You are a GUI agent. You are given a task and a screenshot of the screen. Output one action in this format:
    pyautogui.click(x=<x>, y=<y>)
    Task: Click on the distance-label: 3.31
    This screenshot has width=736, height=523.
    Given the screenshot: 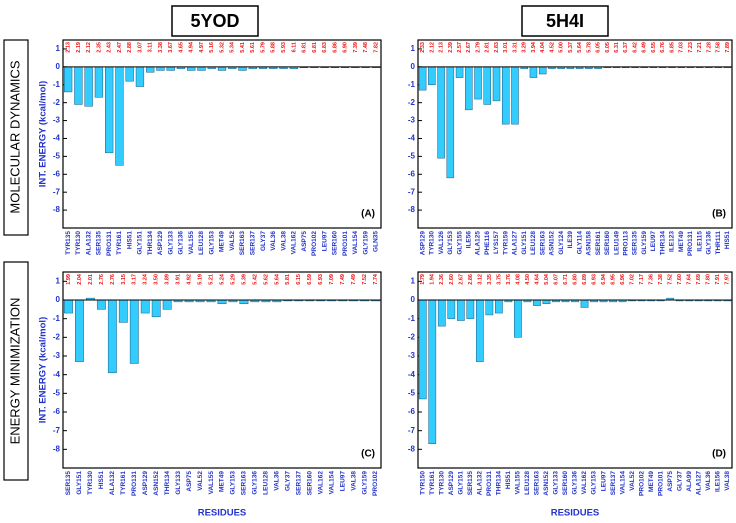 What is the action you would take?
    pyautogui.click(x=515, y=47)
    